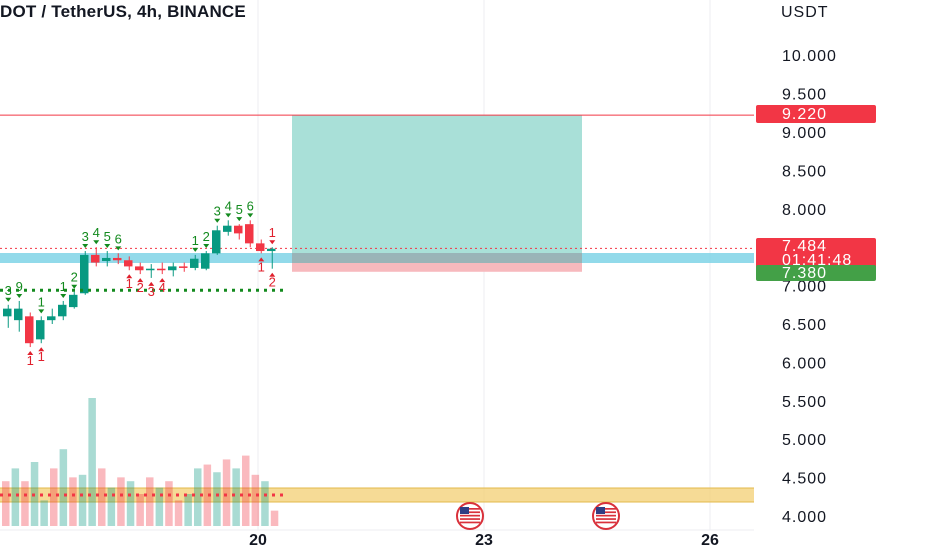 This screenshot has height=550, width=932. I want to click on entry-price-text: 7.380, so click(804, 273).